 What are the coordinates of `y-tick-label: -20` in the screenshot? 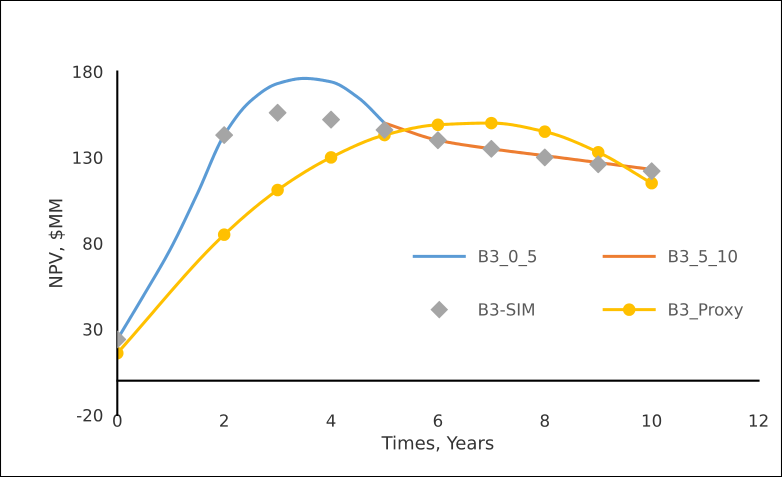 It's located at (89, 415).